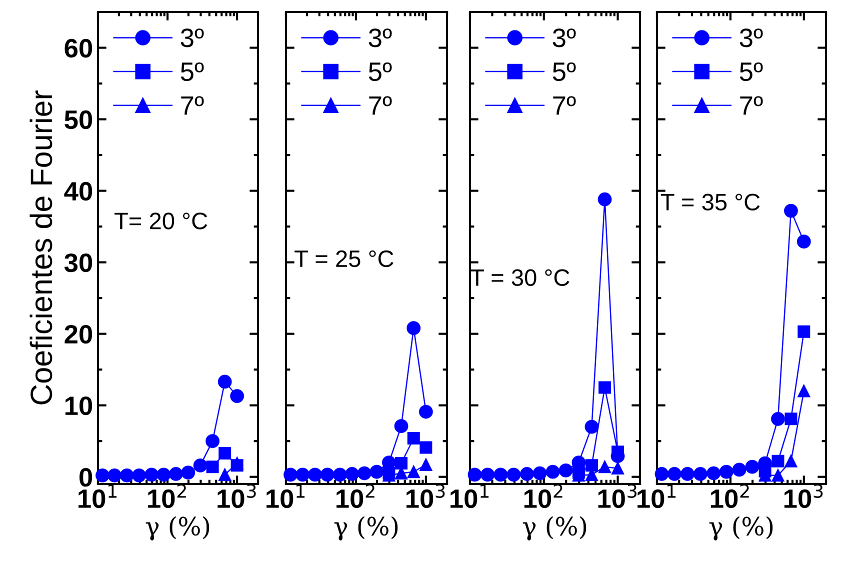 This screenshot has height=566, width=854. I want to click on y-tick-label: 20, so click(78, 334).